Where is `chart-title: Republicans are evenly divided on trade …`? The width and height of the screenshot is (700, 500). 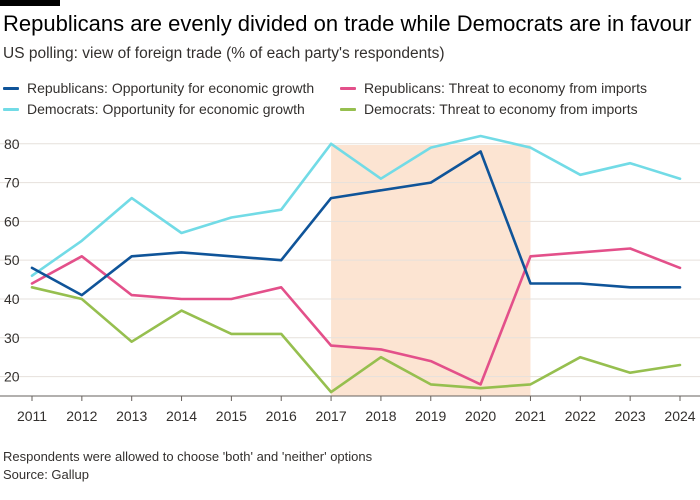 chart-title: Republicans are evenly divided on trade … is located at coordinates (347, 23).